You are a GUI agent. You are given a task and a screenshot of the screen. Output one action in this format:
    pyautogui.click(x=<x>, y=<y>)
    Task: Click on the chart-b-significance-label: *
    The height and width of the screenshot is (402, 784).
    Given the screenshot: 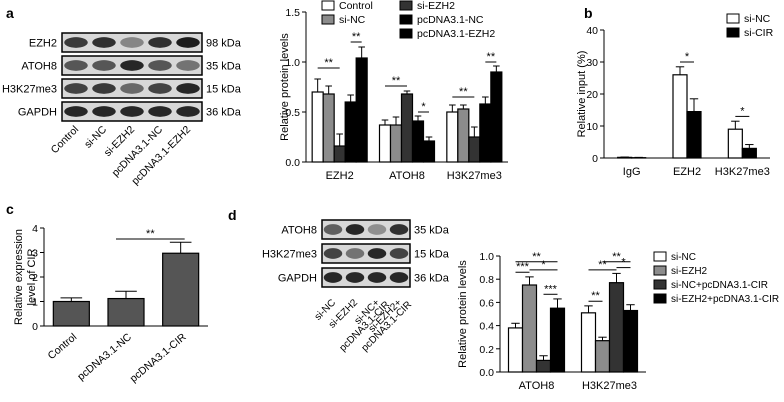 What is the action you would take?
    pyautogui.click(x=742, y=111)
    